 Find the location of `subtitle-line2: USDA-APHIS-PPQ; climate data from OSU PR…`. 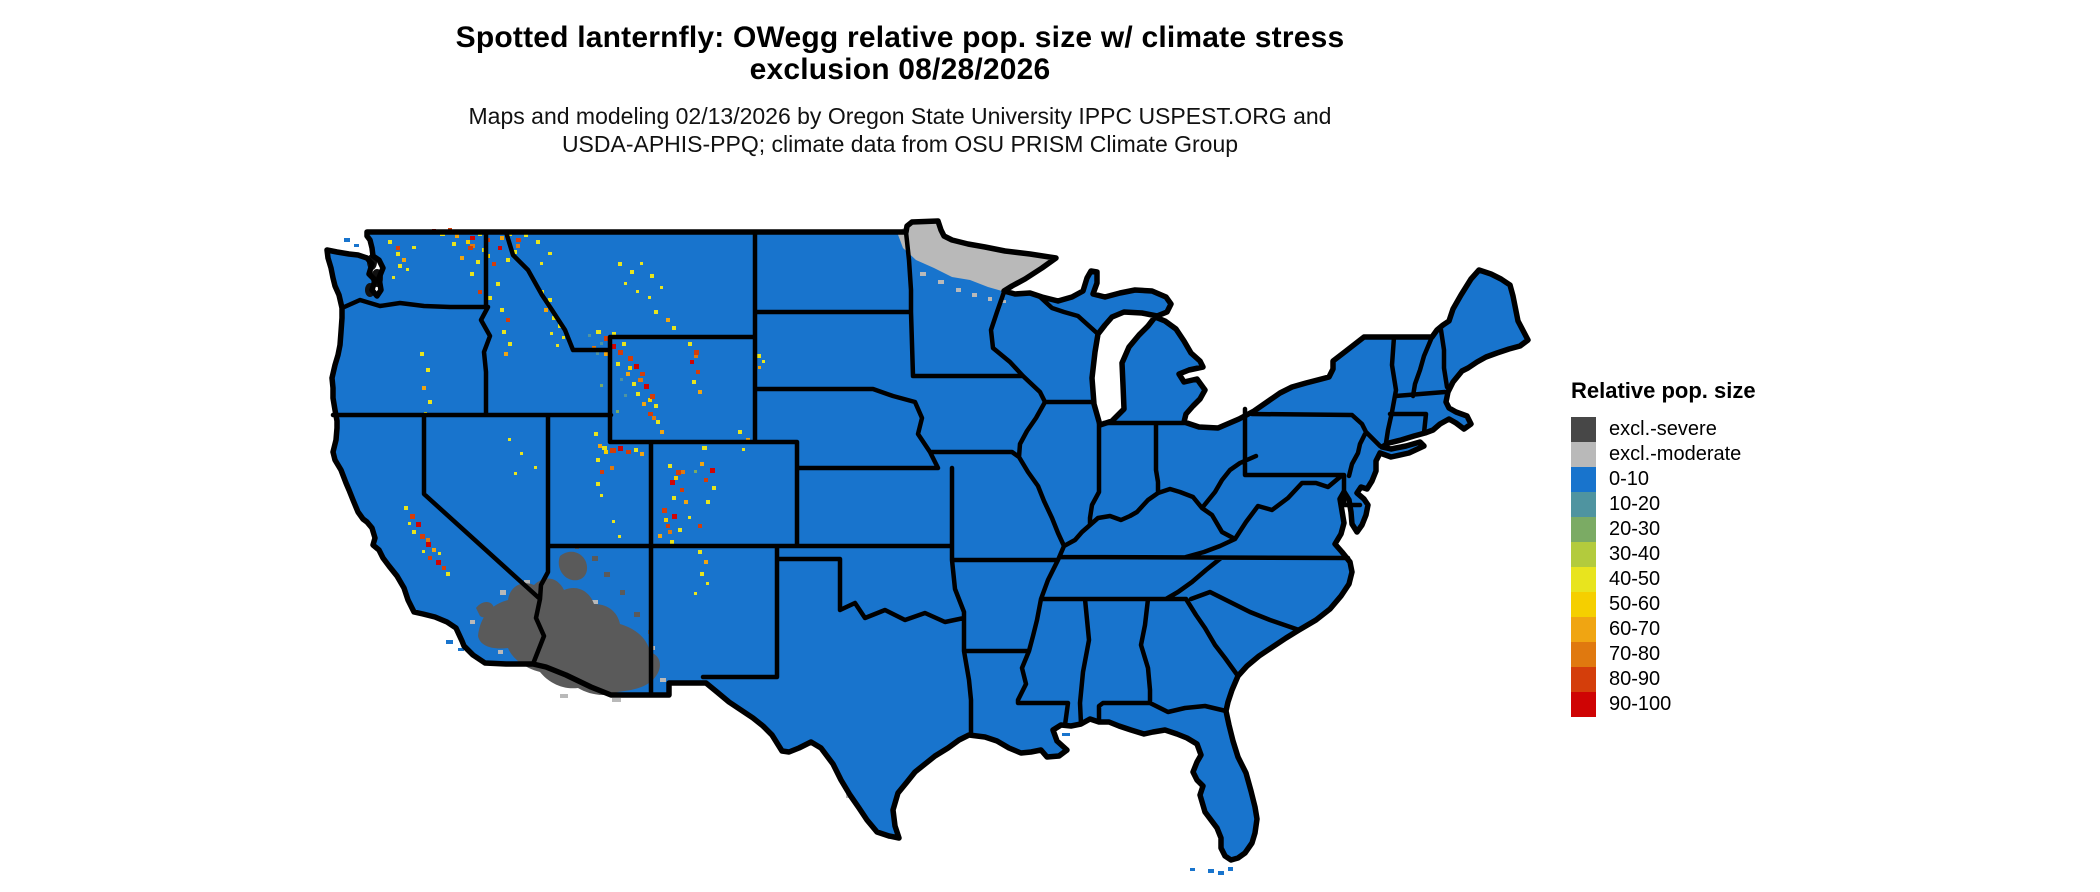

subtitle-line2: USDA-APHIS-PPQ; climate data from OSU PR… is located at coordinates (900, 144).